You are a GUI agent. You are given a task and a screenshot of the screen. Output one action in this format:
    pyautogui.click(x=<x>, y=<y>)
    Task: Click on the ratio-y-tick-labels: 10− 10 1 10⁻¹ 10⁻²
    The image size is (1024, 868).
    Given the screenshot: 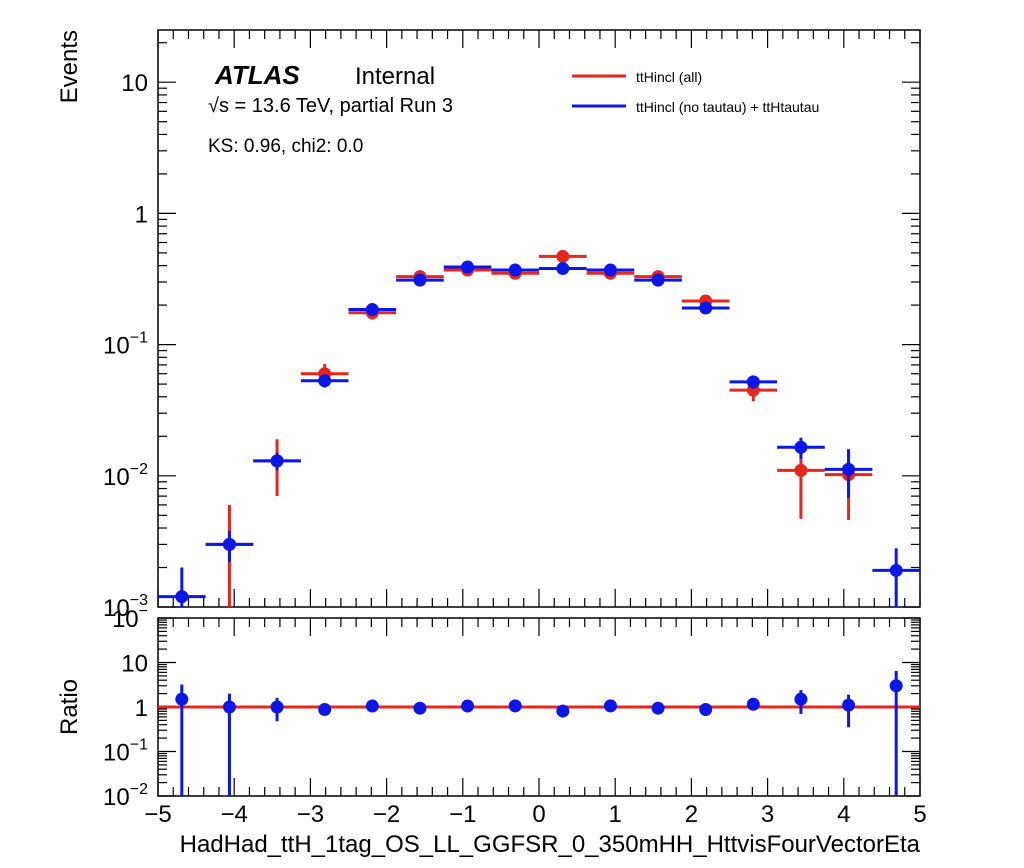 What is the action you would take?
    pyautogui.click(x=125, y=707)
    